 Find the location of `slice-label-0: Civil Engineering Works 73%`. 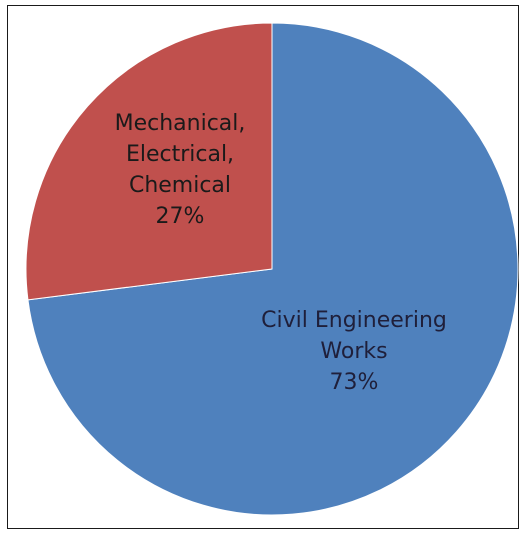

slice-label-0: Civil Engineering Works 73% is located at coordinates (354, 351).